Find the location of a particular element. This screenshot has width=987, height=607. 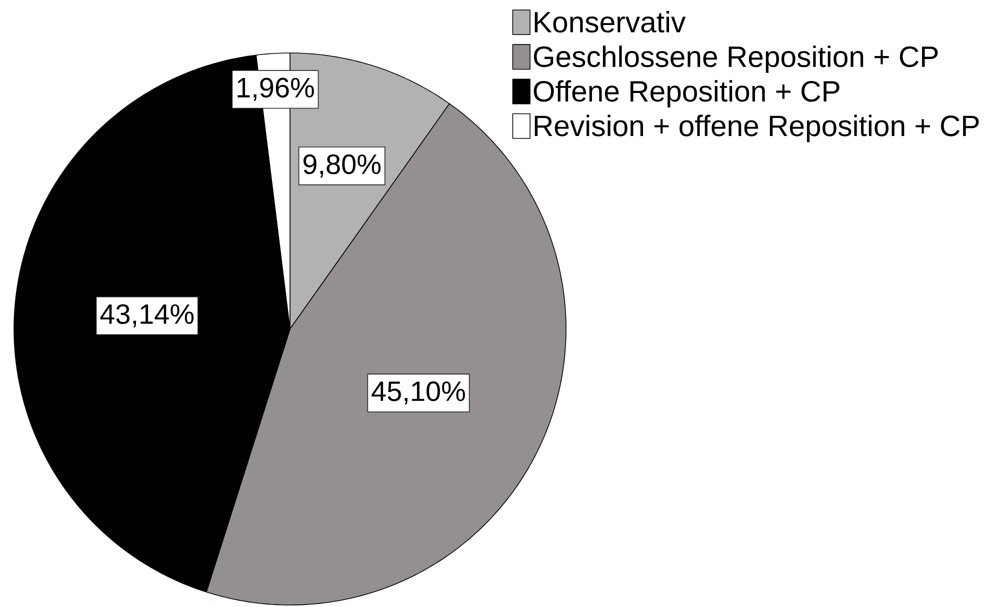

legend-label: Revision + offene Reposition + CP is located at coordinates (756, 128).